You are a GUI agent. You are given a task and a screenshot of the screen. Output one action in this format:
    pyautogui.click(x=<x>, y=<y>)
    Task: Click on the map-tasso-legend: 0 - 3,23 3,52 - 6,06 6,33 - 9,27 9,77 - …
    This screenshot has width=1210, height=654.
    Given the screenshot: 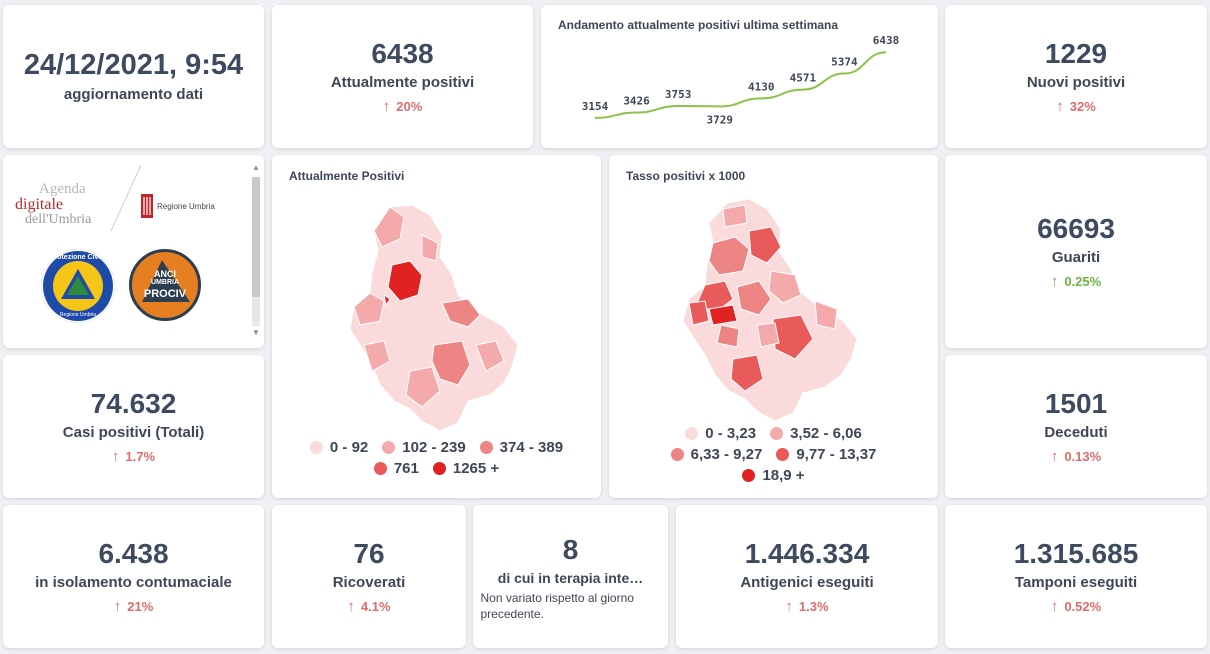 What is the action you would take?
    pyautogui.click(x=773, y=456)
    